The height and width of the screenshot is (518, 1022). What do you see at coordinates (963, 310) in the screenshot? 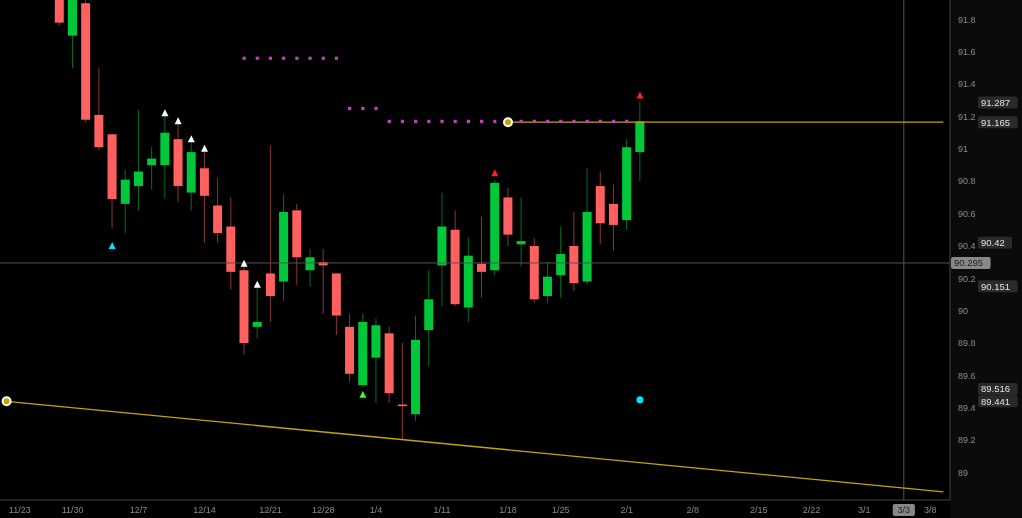
I see `y-tick-label: 90` at bounding box center [963, 310].